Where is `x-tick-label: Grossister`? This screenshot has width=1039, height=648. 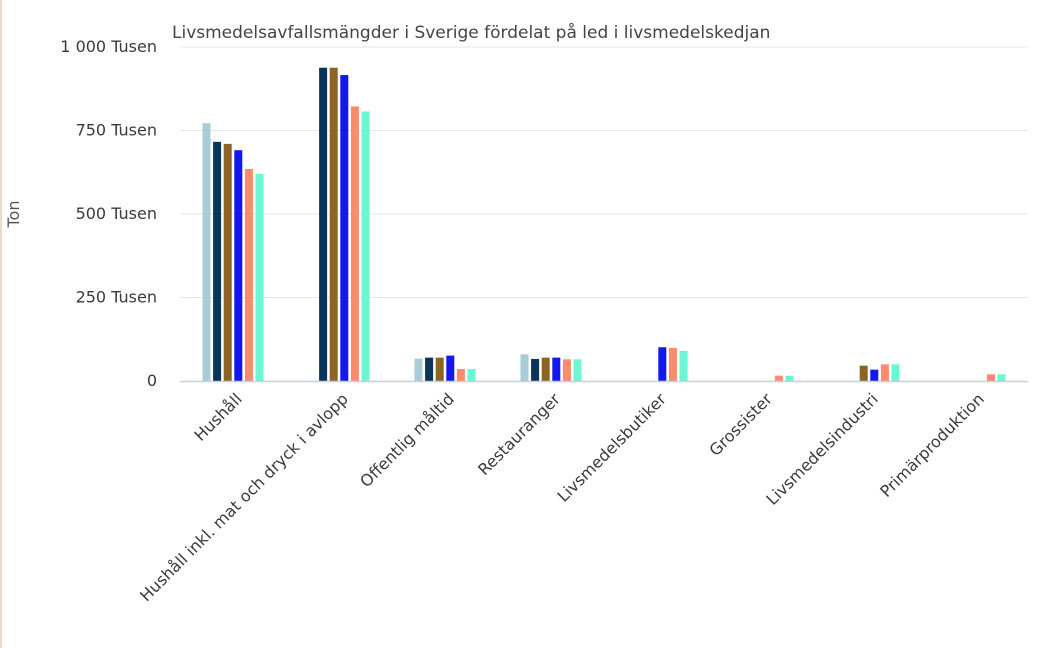 x-tick-label: Grossister is located at coordinates (740, 424).